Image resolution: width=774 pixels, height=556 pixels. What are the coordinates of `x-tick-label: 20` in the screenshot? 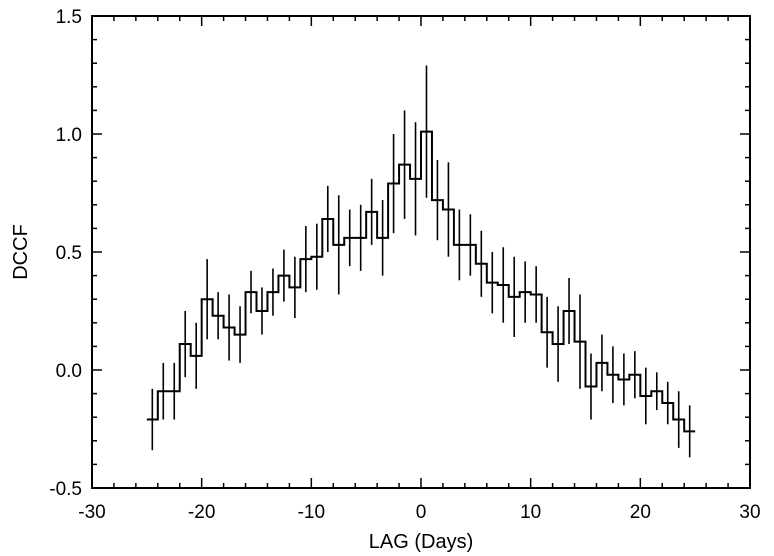 It's located at (640, 512).